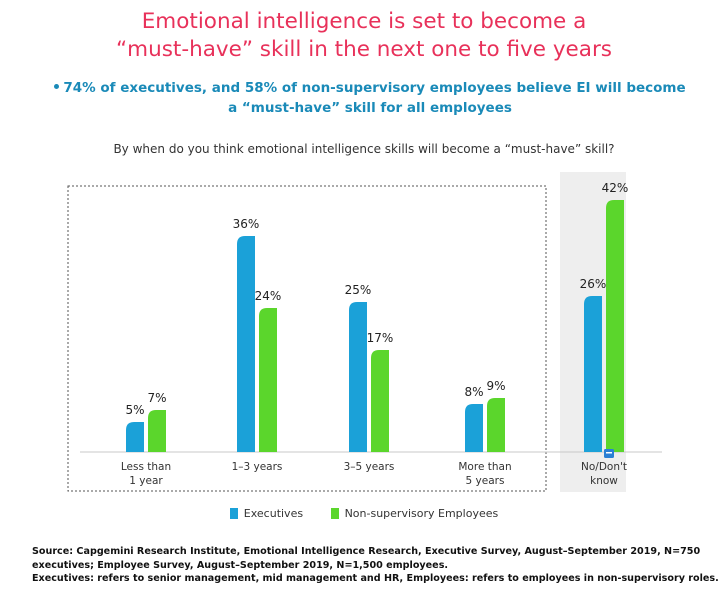 This screenshot has height=600, width=728. Describe the element at coordinates (156, 398) in the screenshot. I see `data-label-employees-0: 7%` at that location.